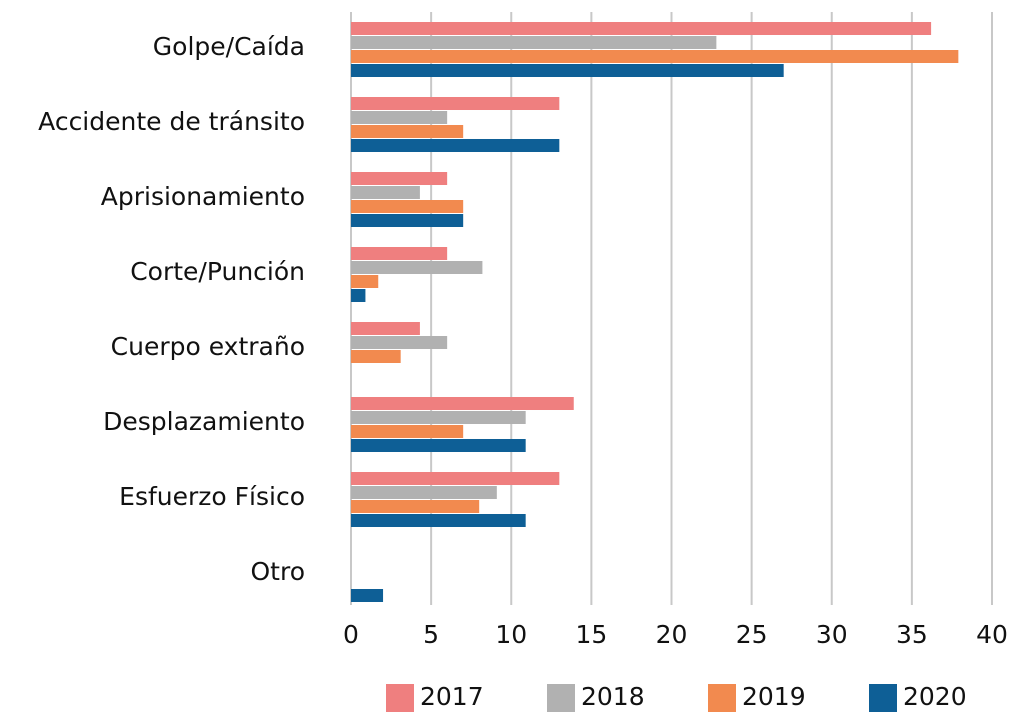  Describe the element at coordinates (912, 634) in the screenshot. I see `x-tick-label: 35` at that location.